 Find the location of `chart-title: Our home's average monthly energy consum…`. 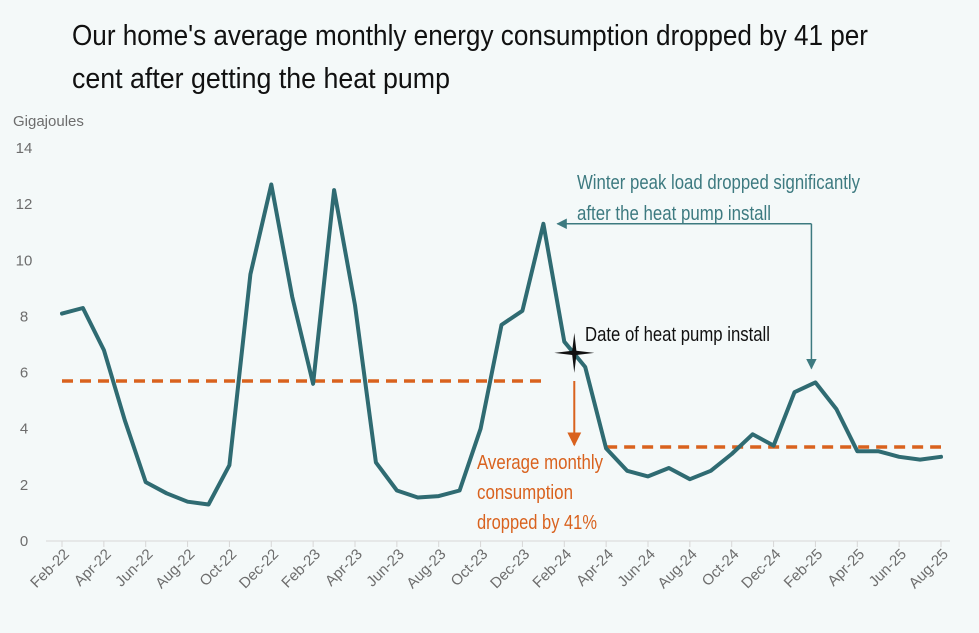

chart-title: Our home's average monthly energy consum… is located at coordinates (470, 57).